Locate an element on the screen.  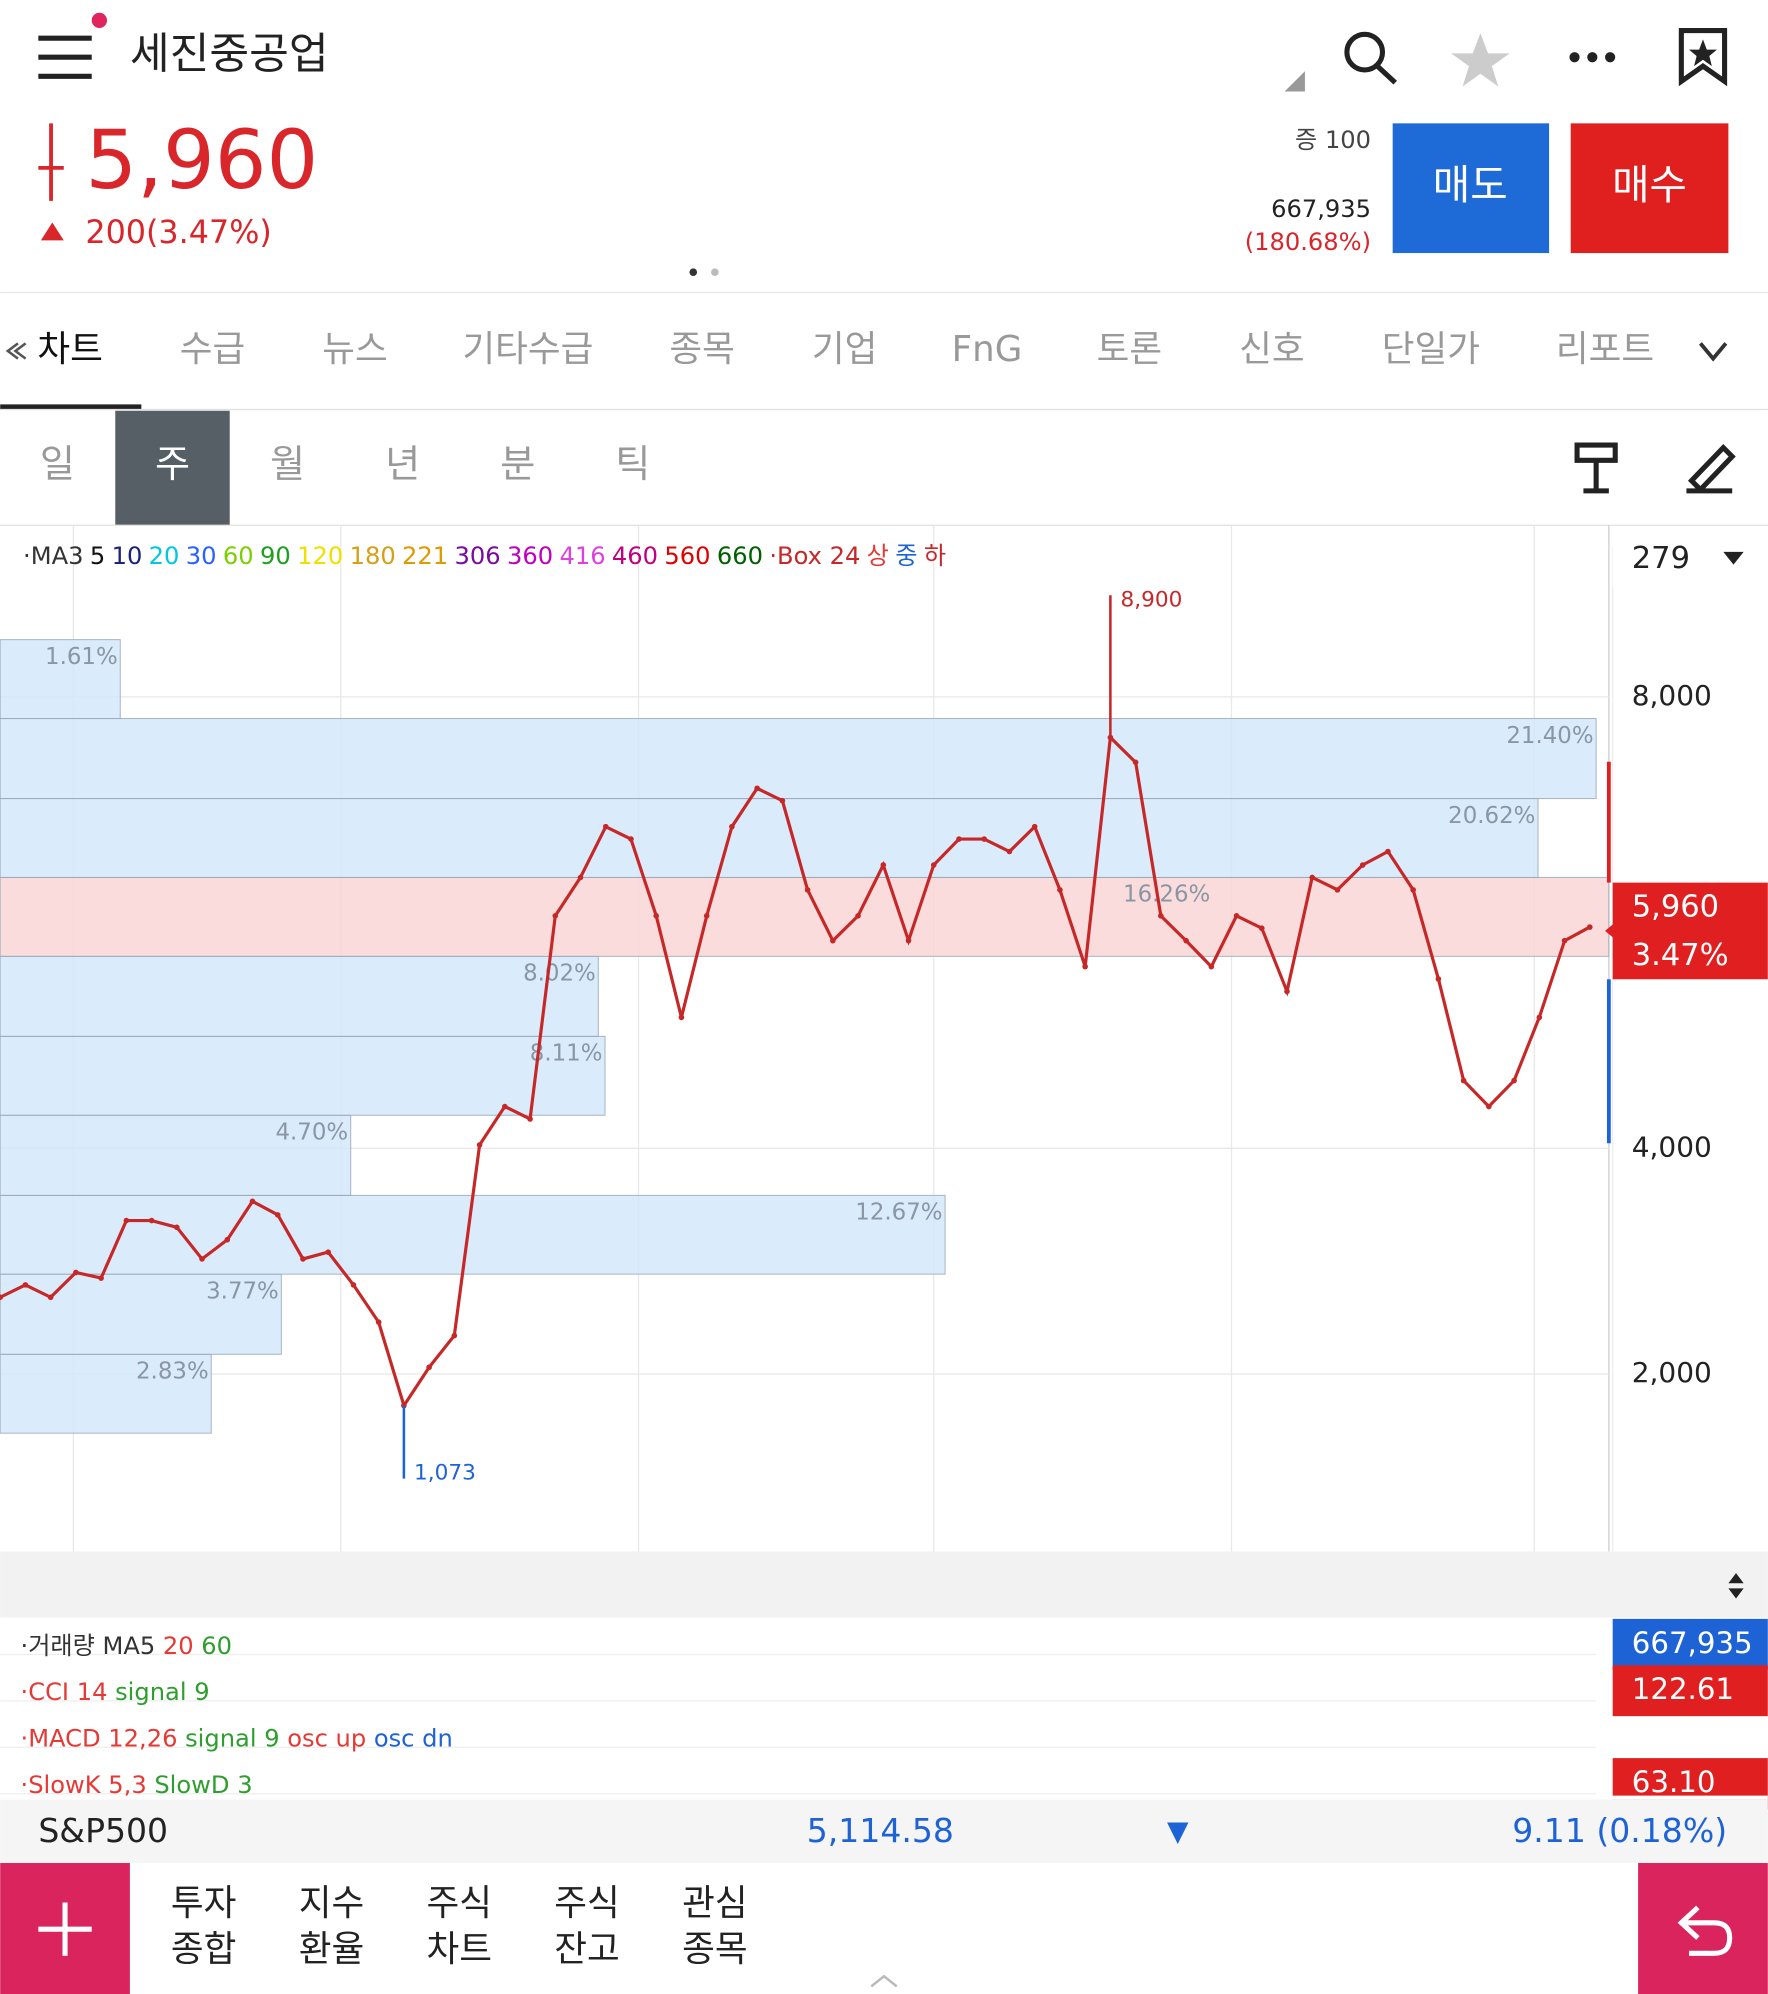
highlight-box is located at coordinates (805, 916).